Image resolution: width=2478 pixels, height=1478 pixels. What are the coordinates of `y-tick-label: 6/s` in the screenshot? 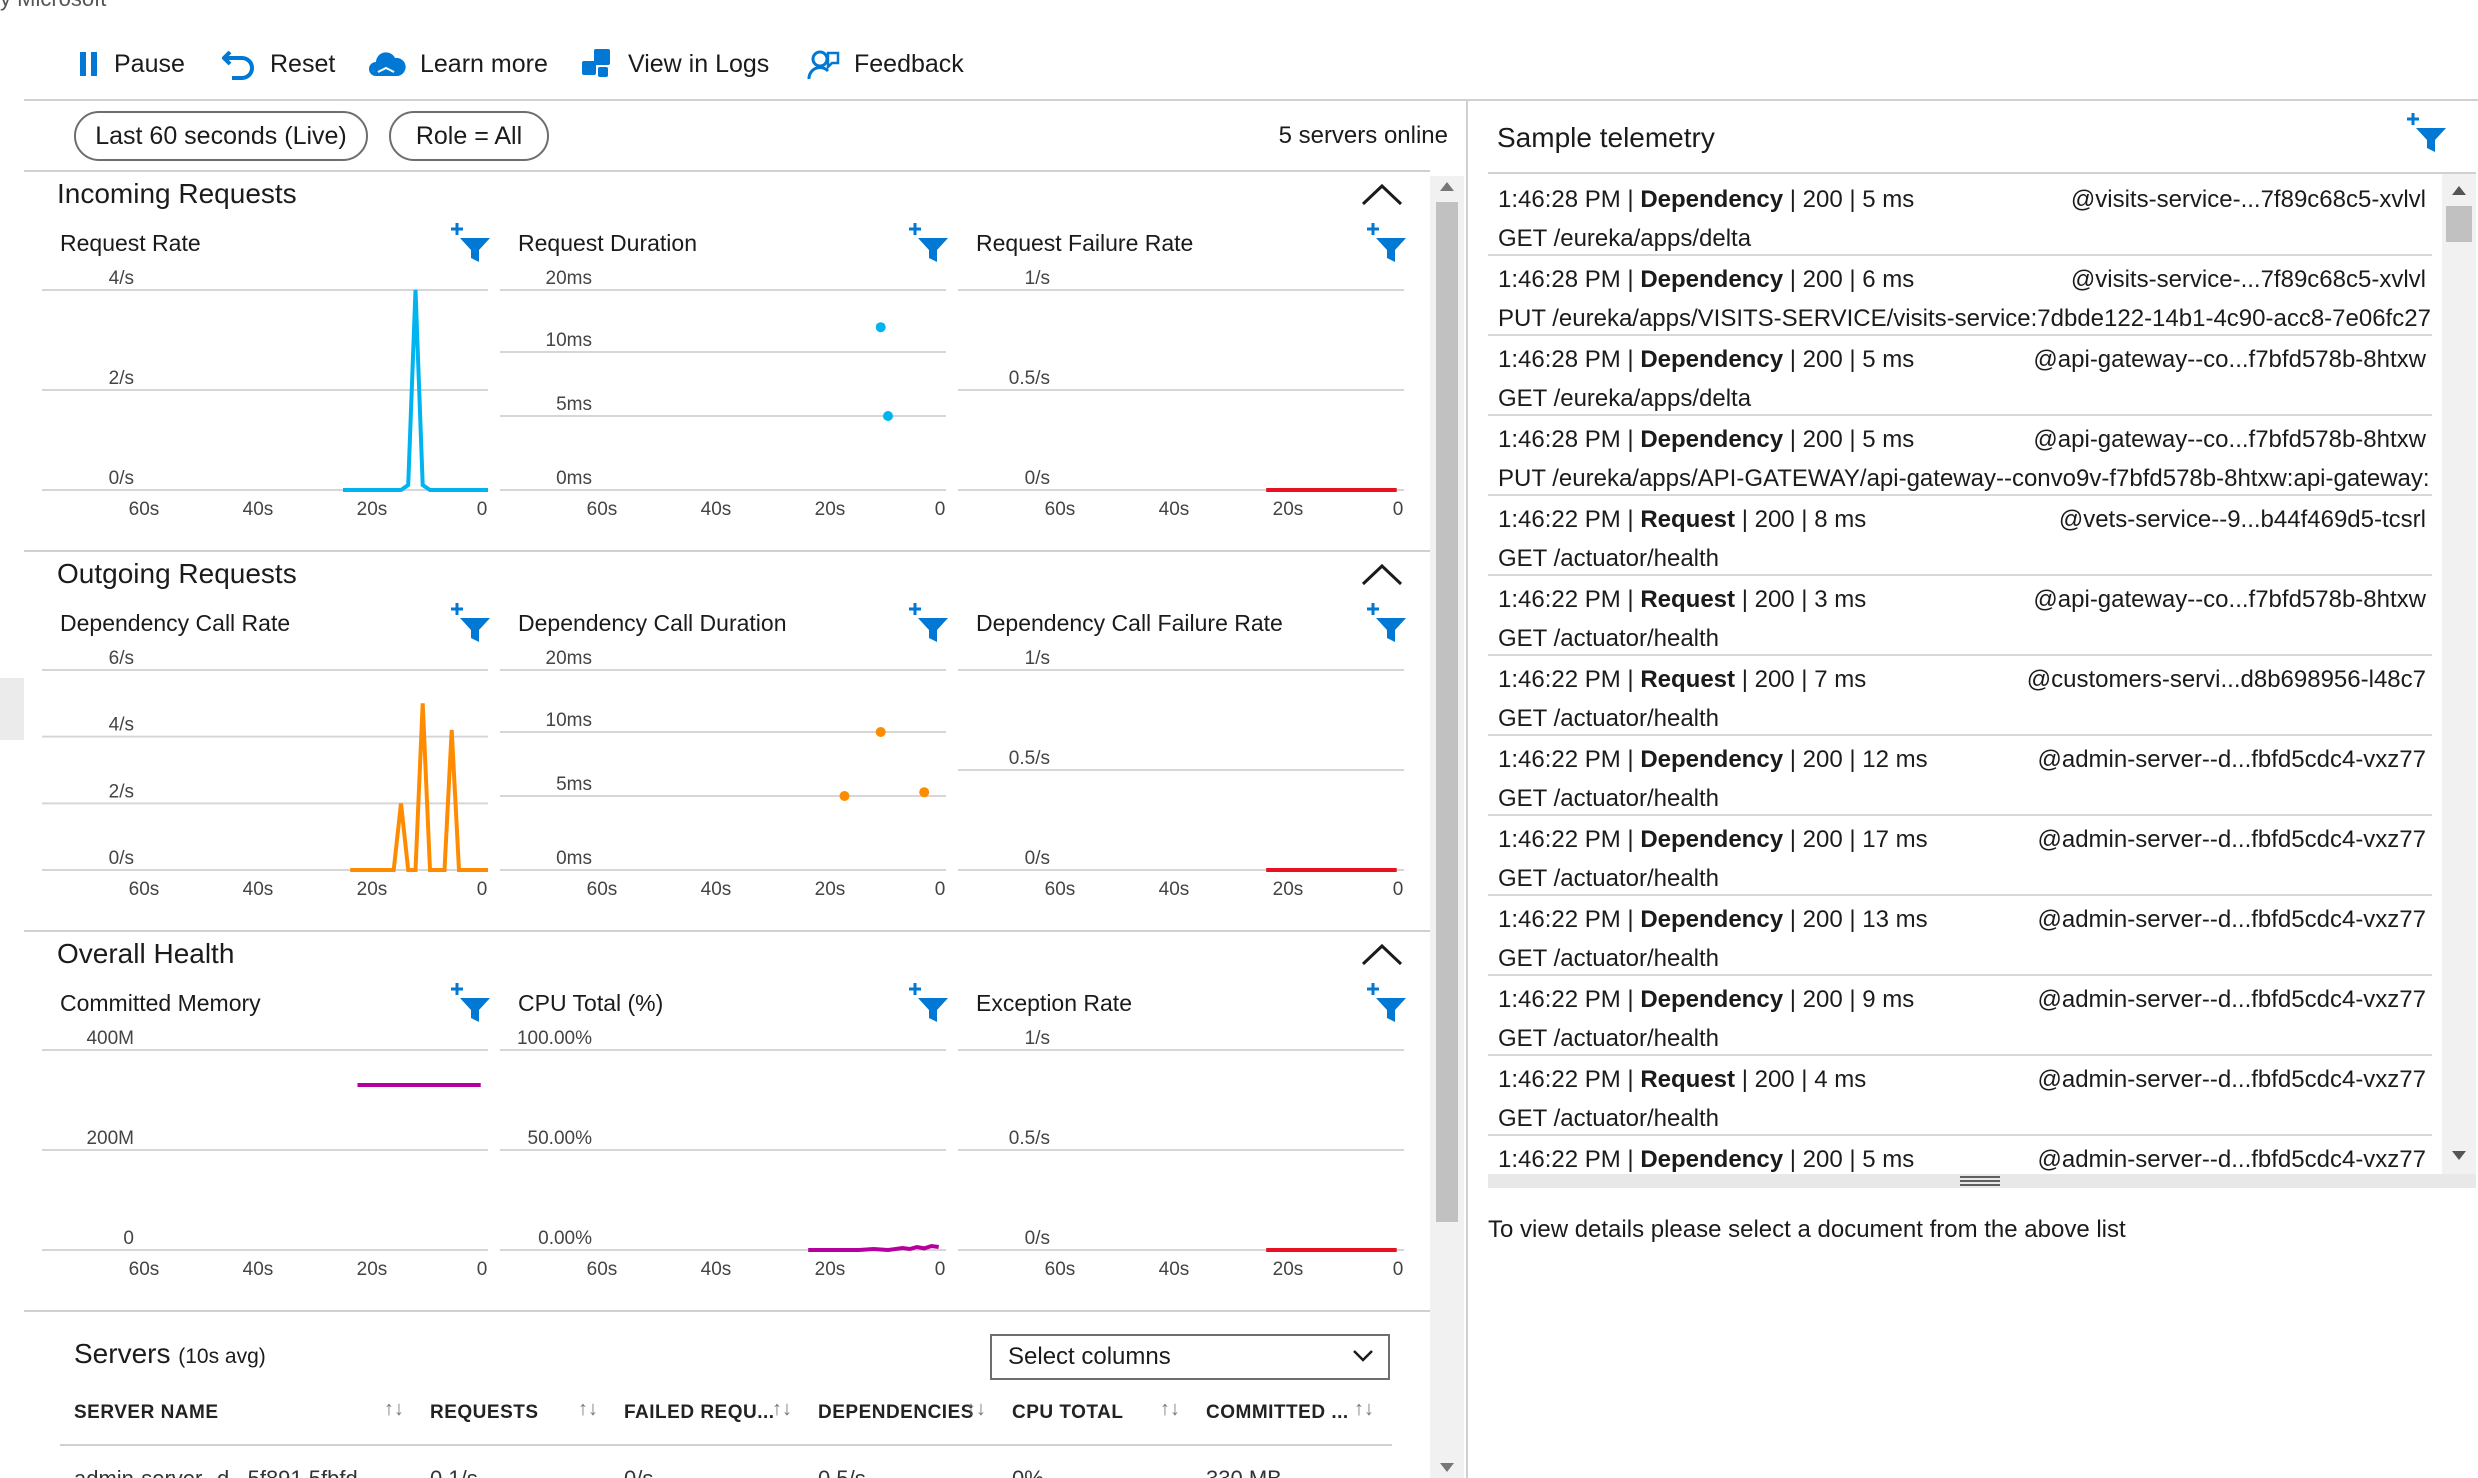 It's located at (121, 658).